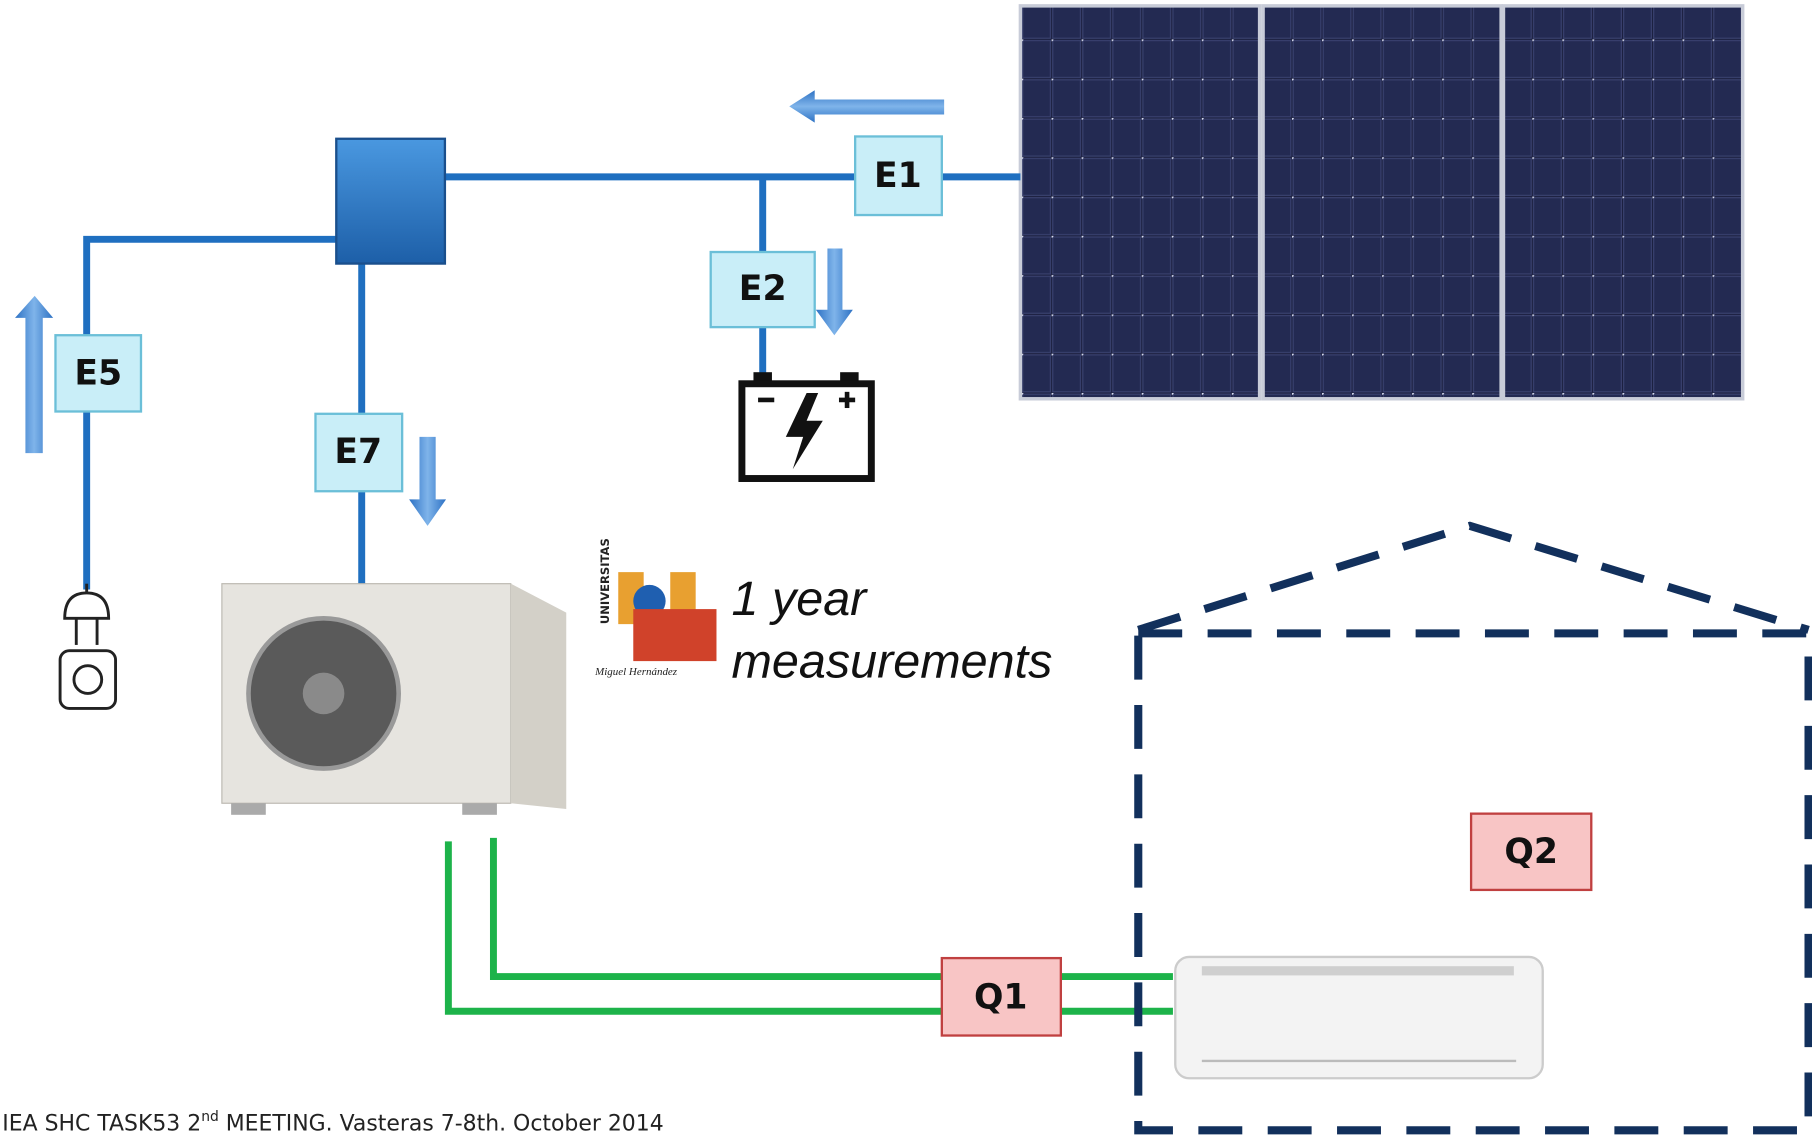  Describe the element at coordinates (867, 106) in the screenshot. I see `arrow-left` at that location.